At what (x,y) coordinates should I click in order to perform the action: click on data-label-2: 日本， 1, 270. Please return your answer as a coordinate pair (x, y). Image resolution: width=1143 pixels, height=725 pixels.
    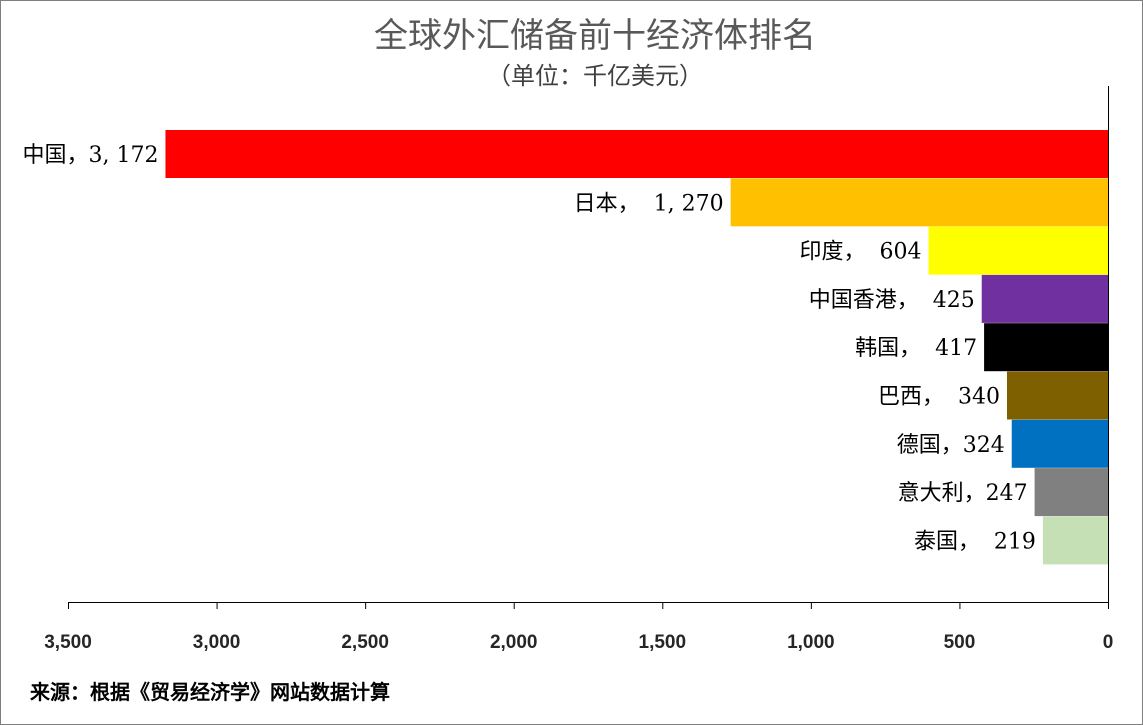
    Looking at the image, I should click on (649, 203).